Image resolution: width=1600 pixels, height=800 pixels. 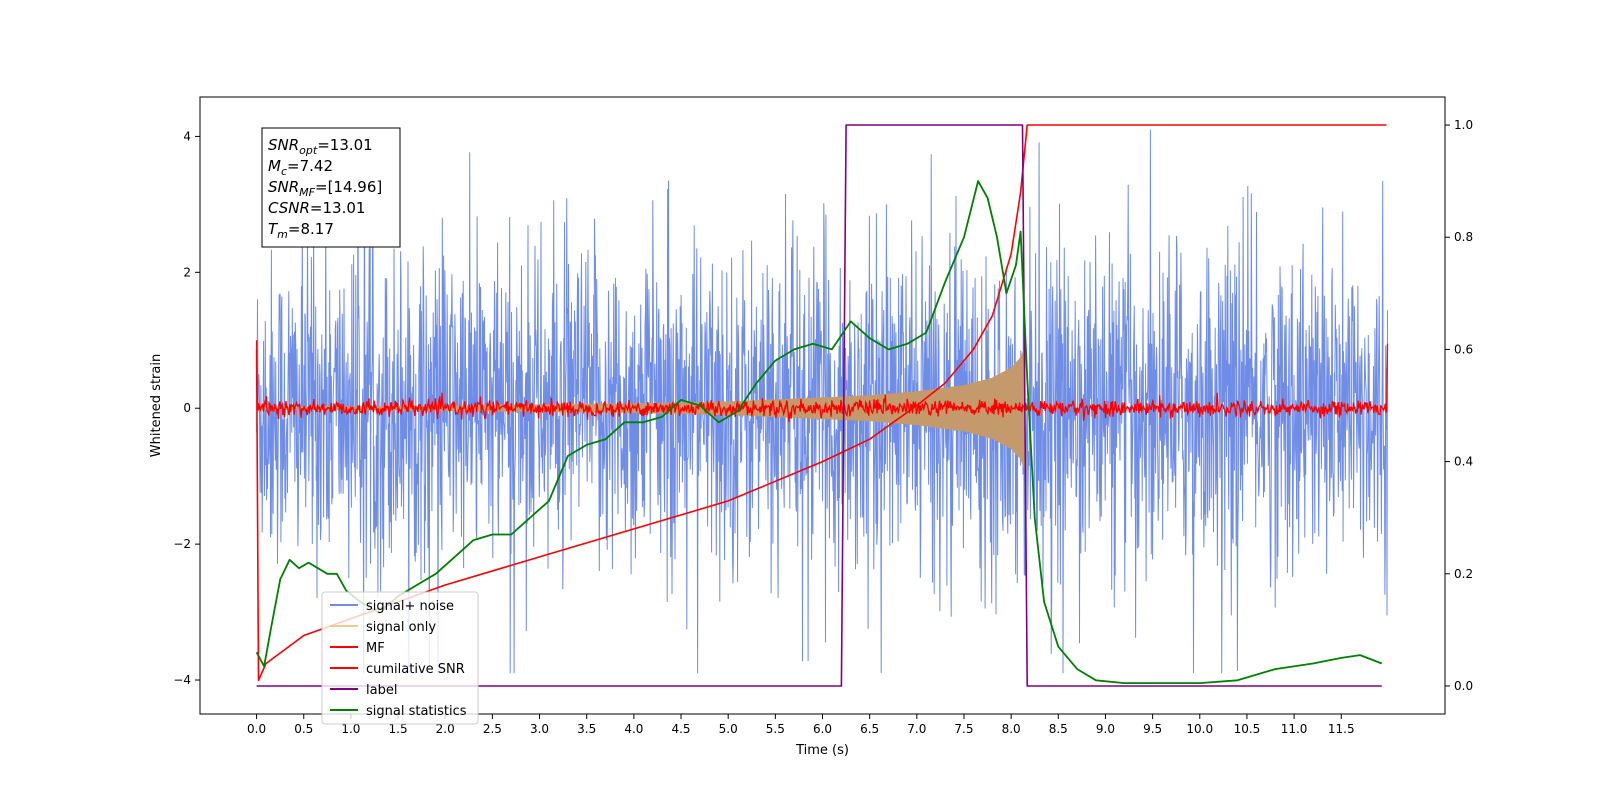 I want to click on x-tick-label: 9.5, so click(x=1152, y=729).